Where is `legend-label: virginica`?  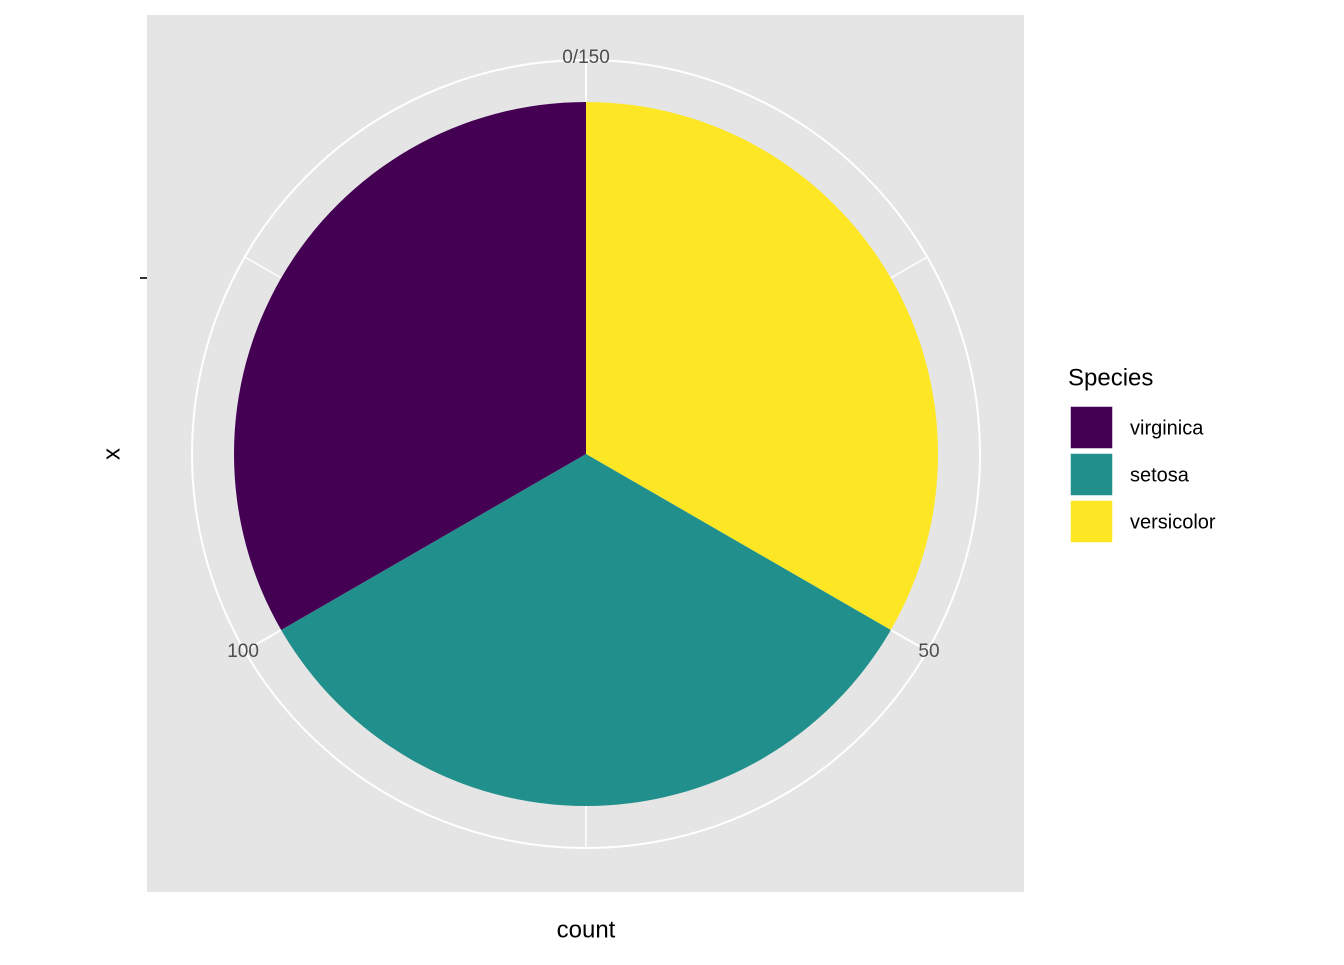
legend-label: virginica is located at coordinates (1167, 428).